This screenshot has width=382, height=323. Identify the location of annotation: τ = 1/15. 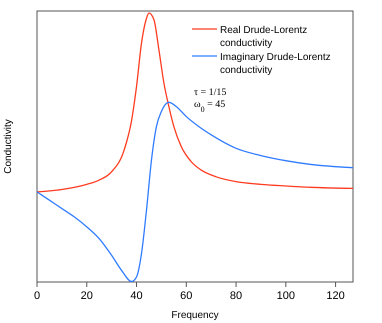
(210, 92).